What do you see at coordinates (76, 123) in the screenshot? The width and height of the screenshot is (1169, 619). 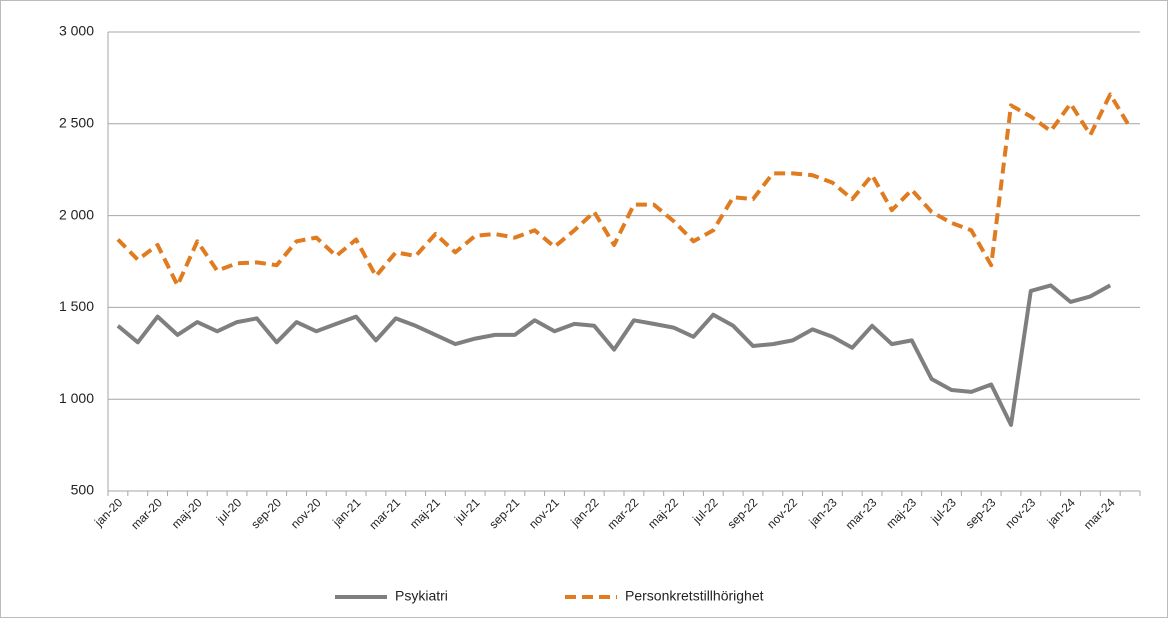 I see `y-tick-label: 2 500` at bounding box center [76, 123].